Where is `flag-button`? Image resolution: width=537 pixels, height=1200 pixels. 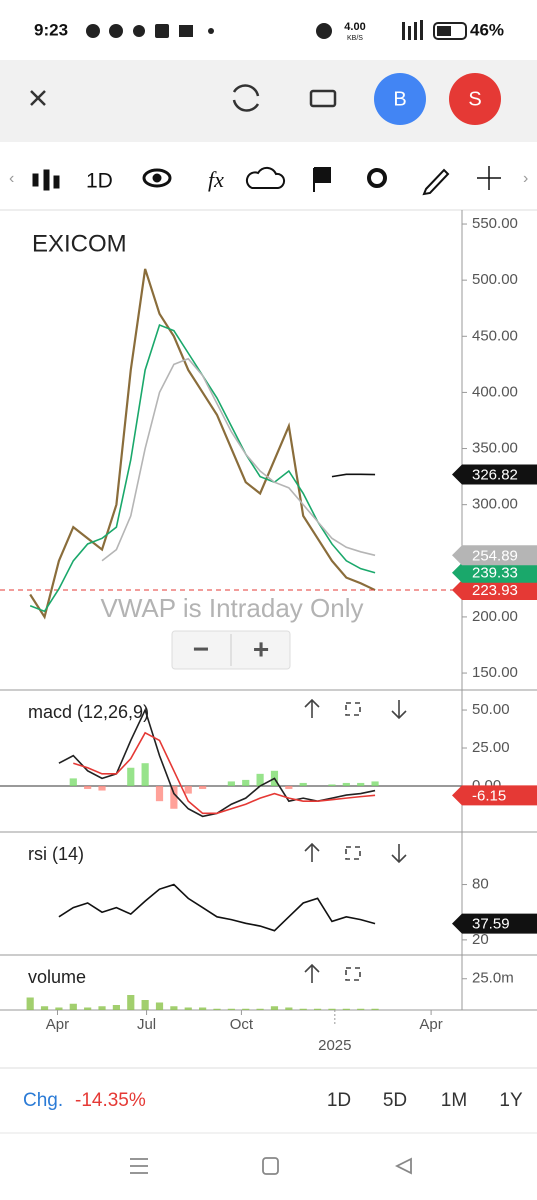
flag-button is located at coordinates (322, 179).